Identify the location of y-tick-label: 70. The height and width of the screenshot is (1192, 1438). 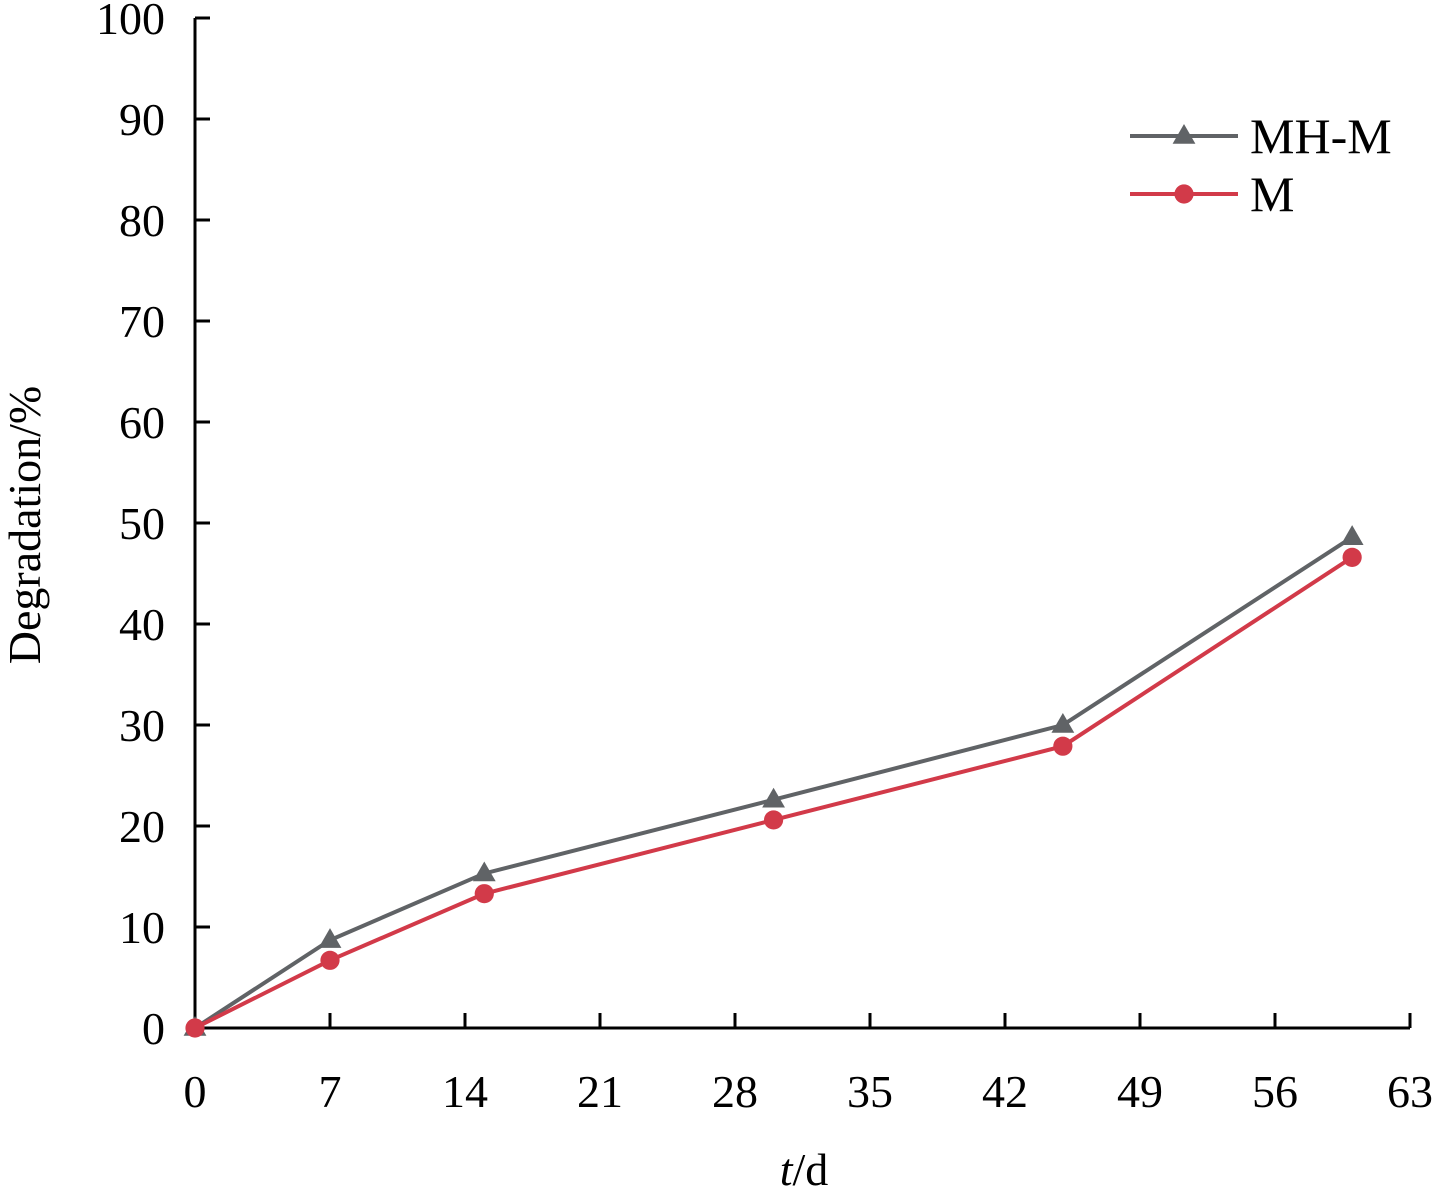
(142, 321).